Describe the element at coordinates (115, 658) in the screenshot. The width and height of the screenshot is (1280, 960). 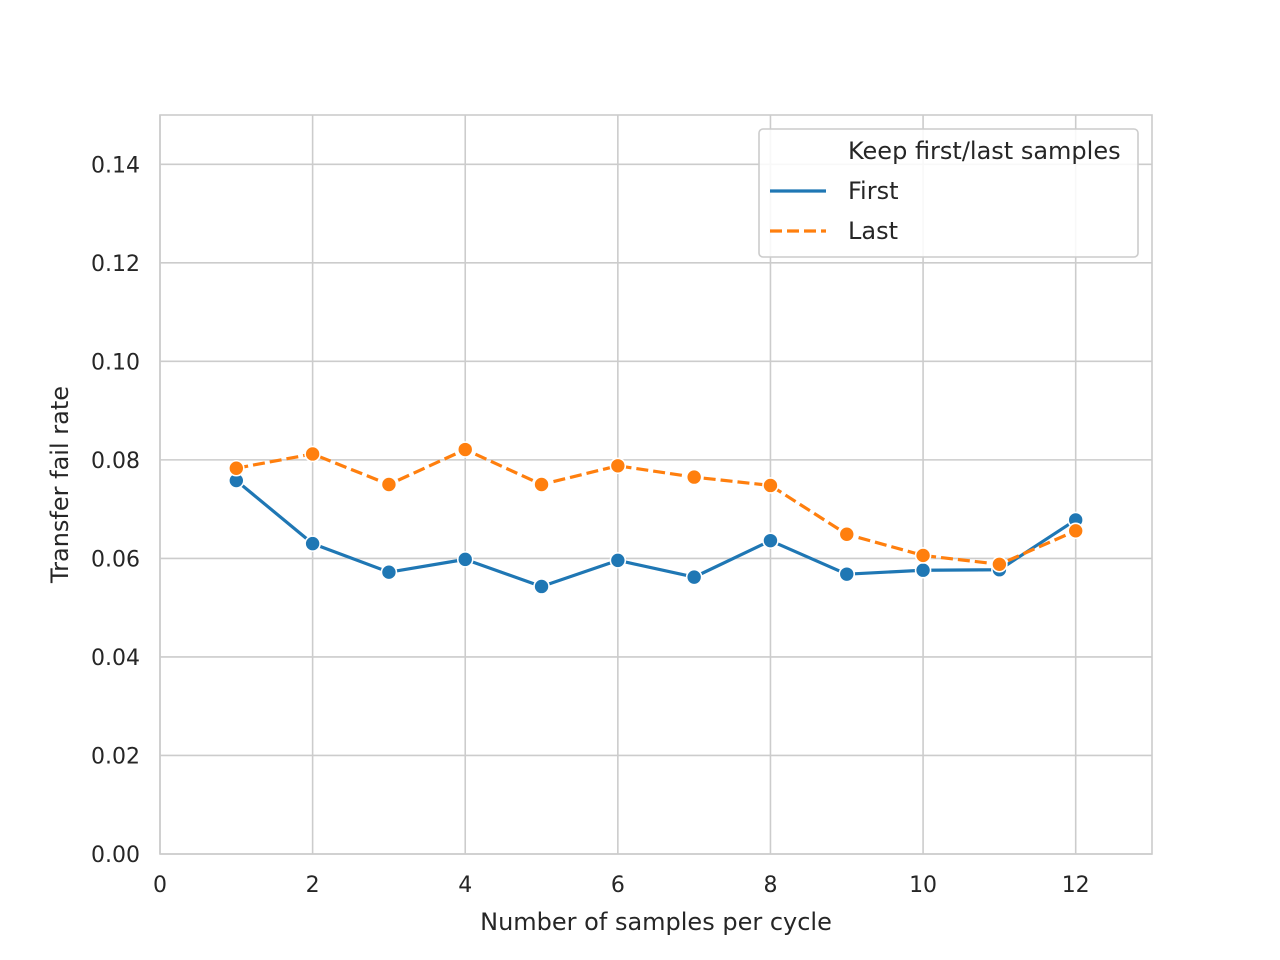
I see `y-tick-label: 0.04` at that location.